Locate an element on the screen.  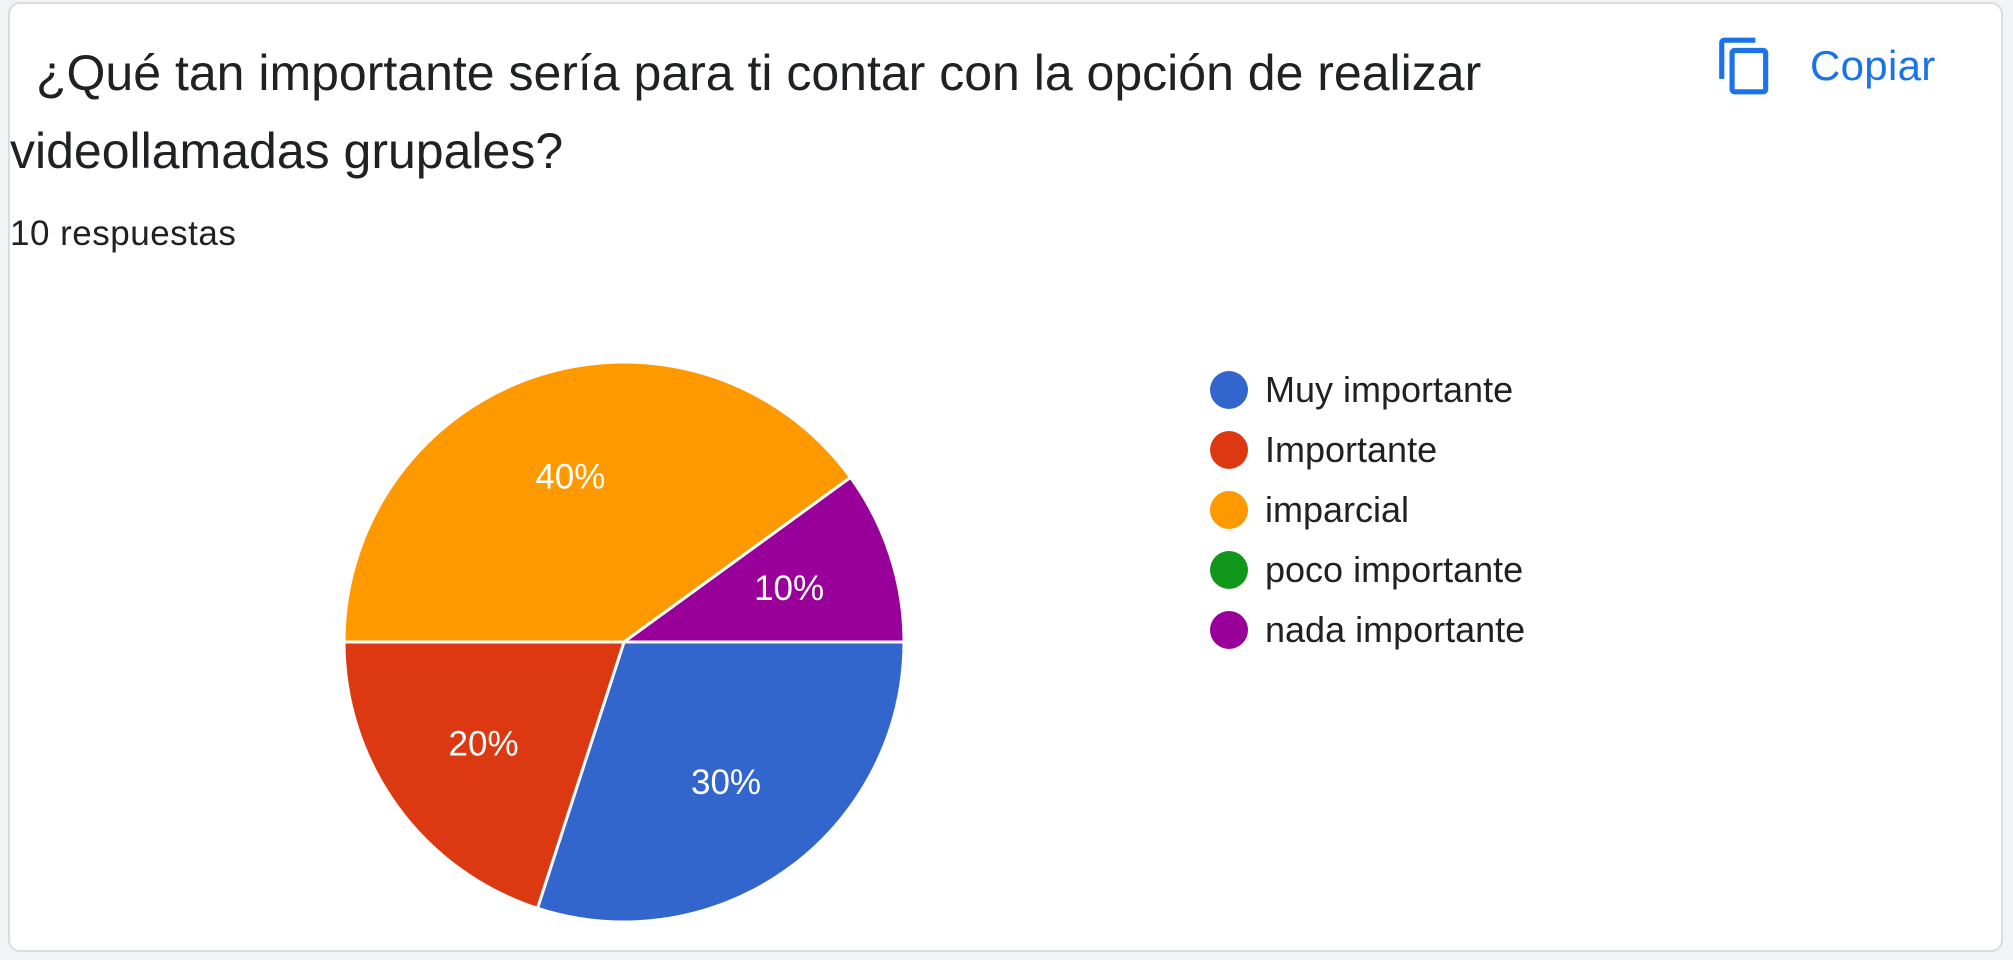
response-count: 10 respuestas is located at coordinates (123, 233).